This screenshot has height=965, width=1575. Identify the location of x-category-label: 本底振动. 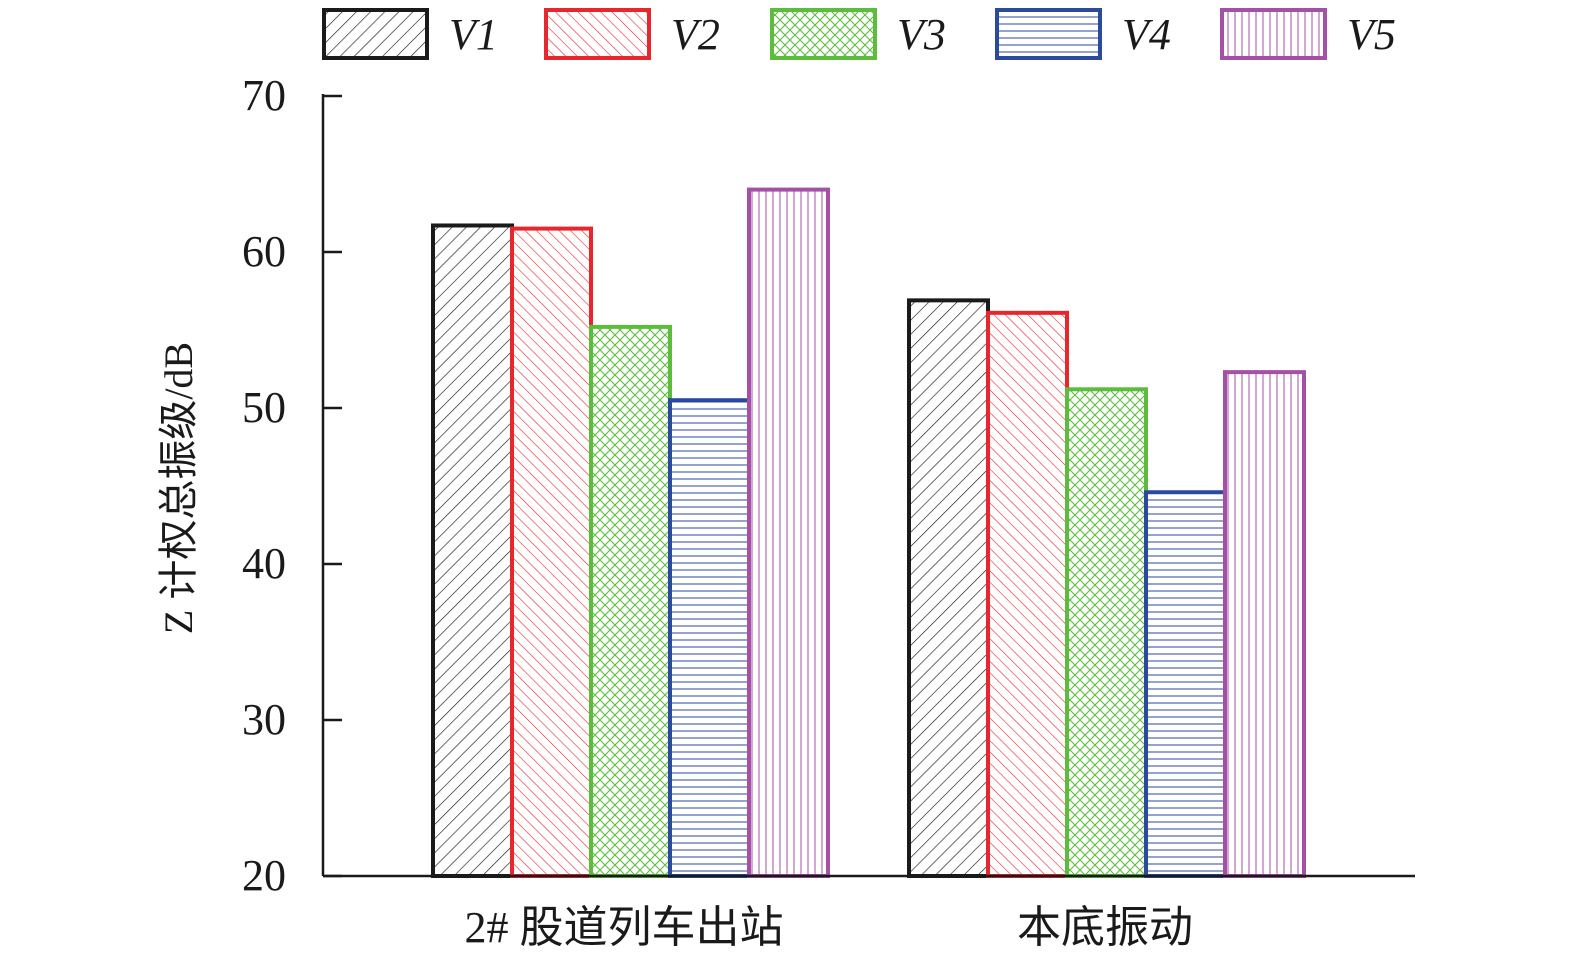
(1105, 927).